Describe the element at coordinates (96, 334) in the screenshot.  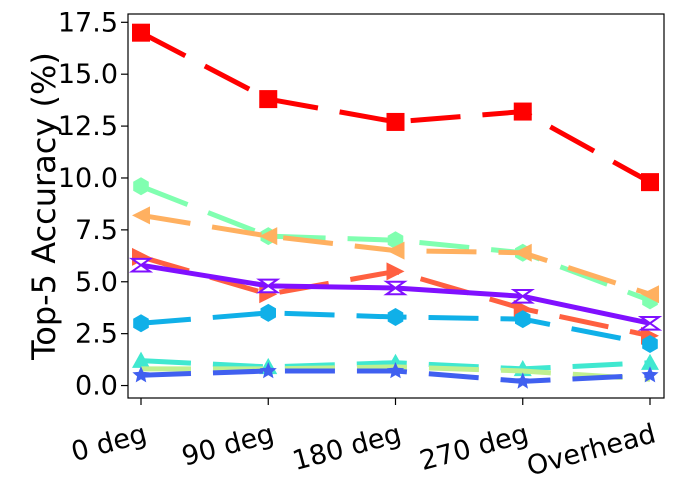
I see `y-tick-label: 2.5` at that location.